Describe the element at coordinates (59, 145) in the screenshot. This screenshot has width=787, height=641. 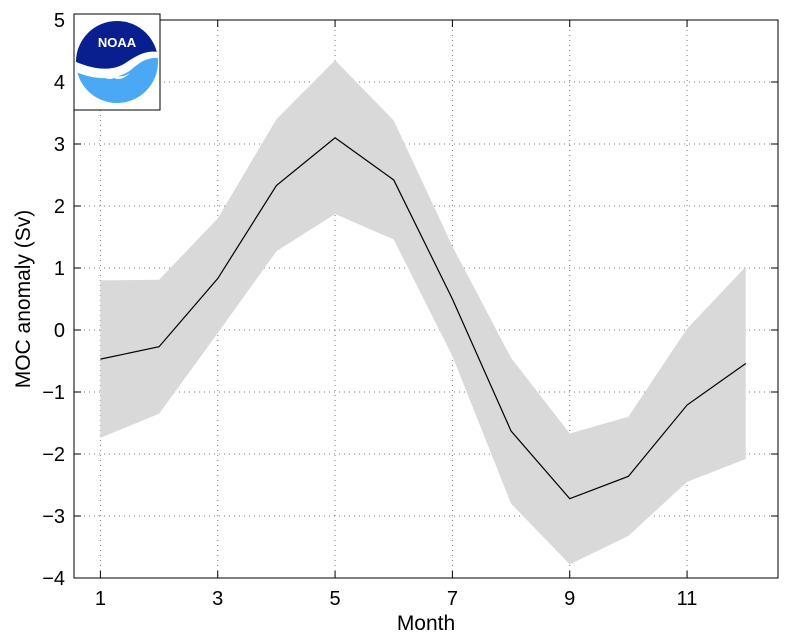
I see `y-tick-label: 3` at that location.